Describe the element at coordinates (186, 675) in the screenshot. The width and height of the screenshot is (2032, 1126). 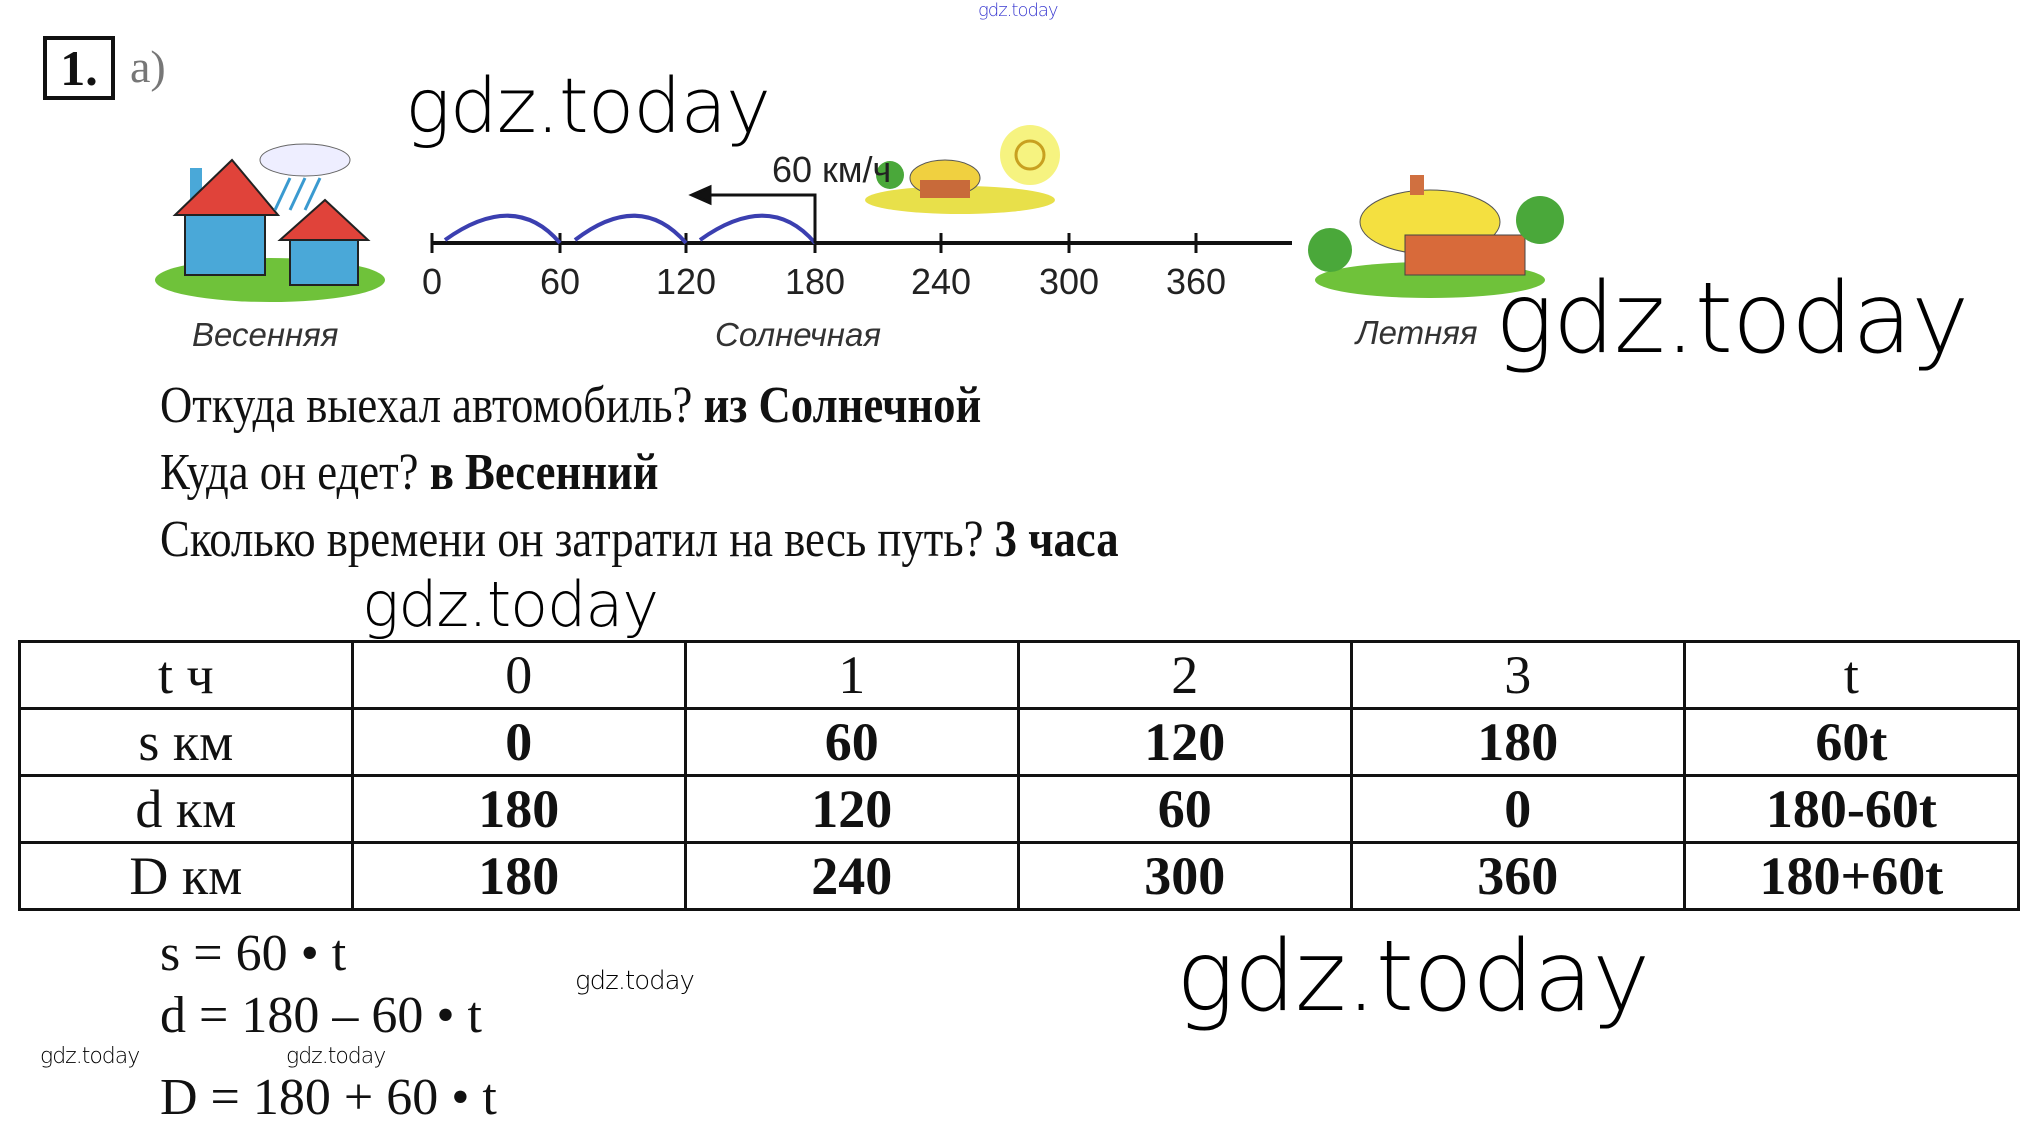
I see `row-label: t ч` at that location.